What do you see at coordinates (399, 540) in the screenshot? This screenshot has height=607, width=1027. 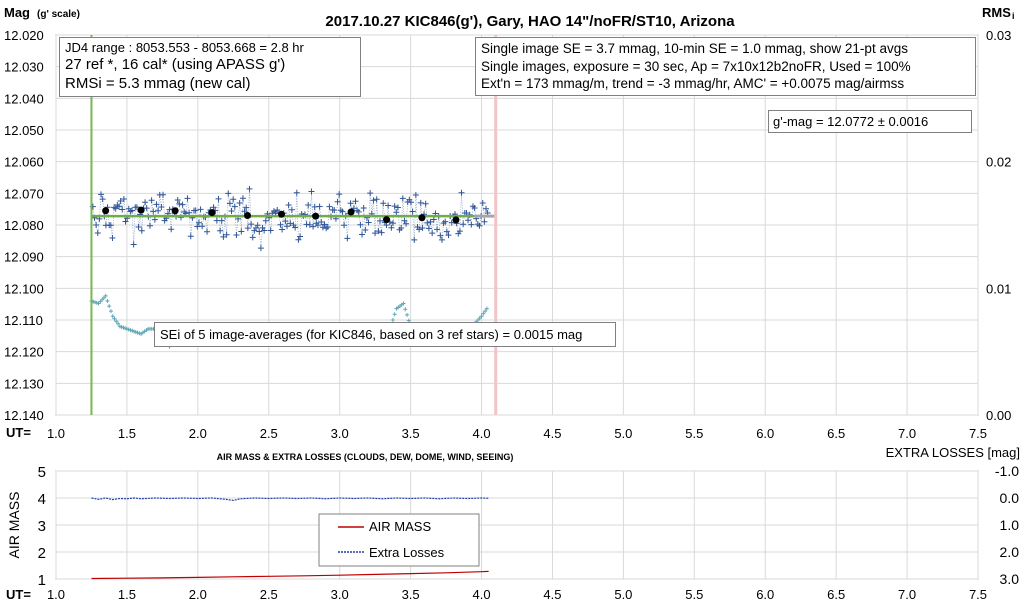 I see `lower-legend: AIR MASS Extra Losses` at bounding box center [399, 540].